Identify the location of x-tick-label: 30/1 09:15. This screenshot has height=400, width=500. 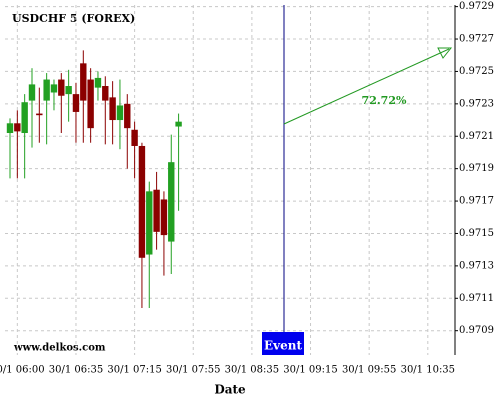
(310, 370).